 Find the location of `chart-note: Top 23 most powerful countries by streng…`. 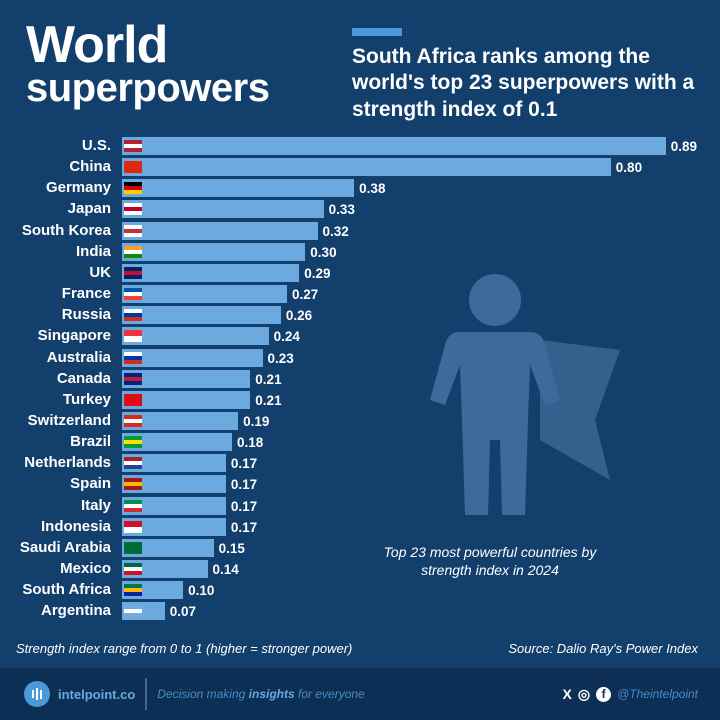

chart-note: Top 23 most powerful countries by streng… is located at coordinates (490, 561).